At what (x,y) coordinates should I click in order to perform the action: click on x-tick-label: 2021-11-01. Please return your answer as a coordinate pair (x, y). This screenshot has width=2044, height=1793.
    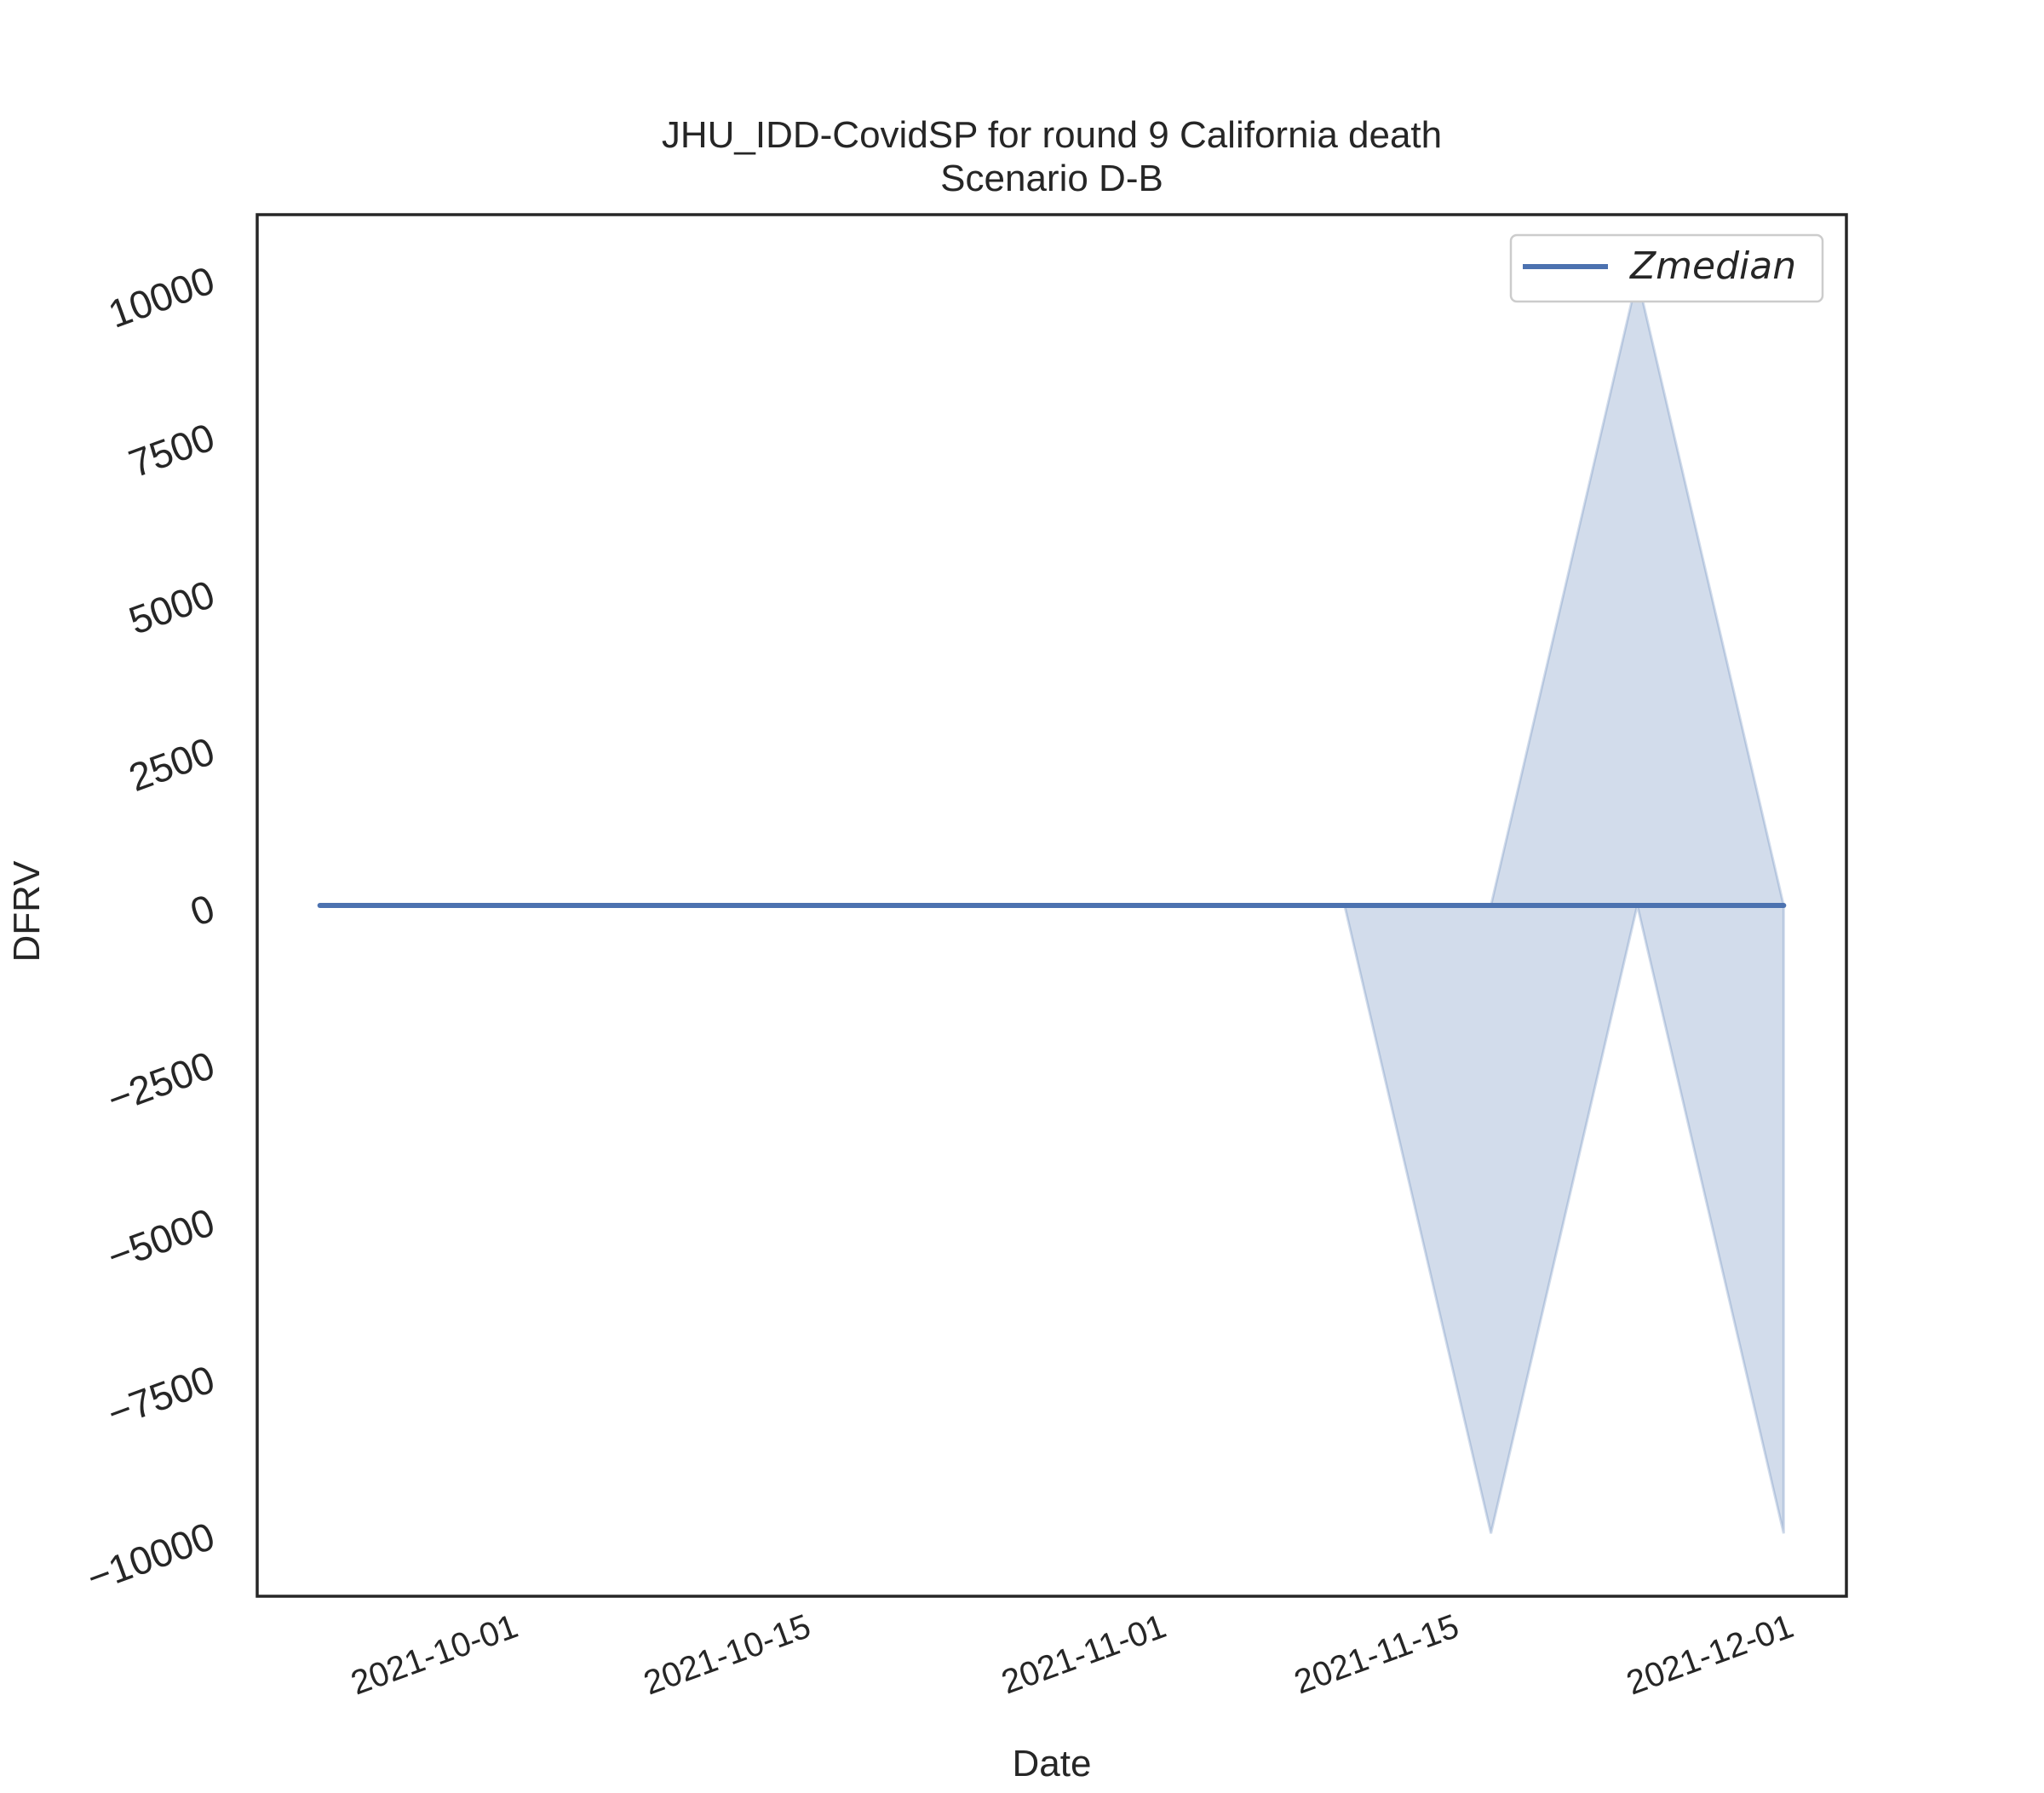
    Looking at the image, I should click on (1083, 1654).